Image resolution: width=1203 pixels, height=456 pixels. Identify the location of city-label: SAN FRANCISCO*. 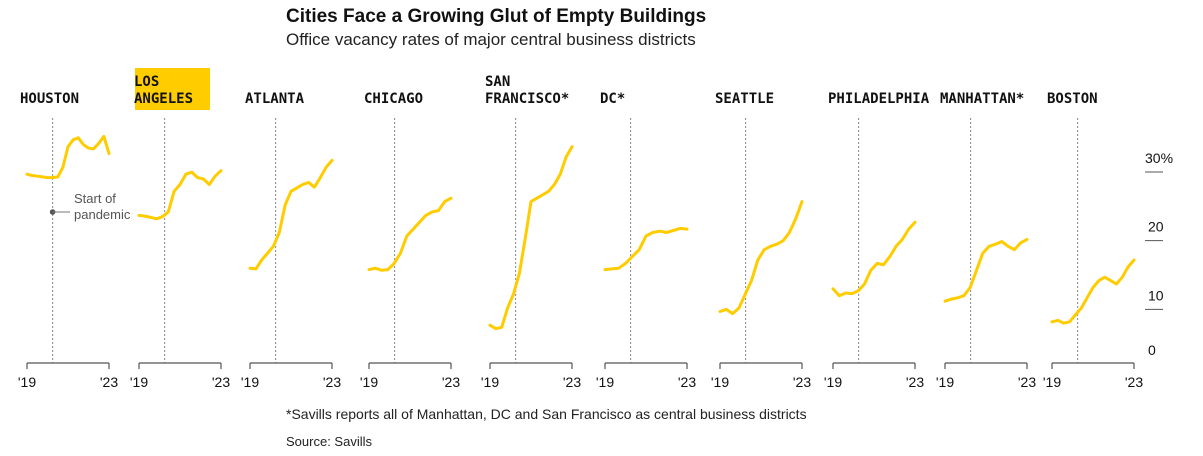
(527, 90).